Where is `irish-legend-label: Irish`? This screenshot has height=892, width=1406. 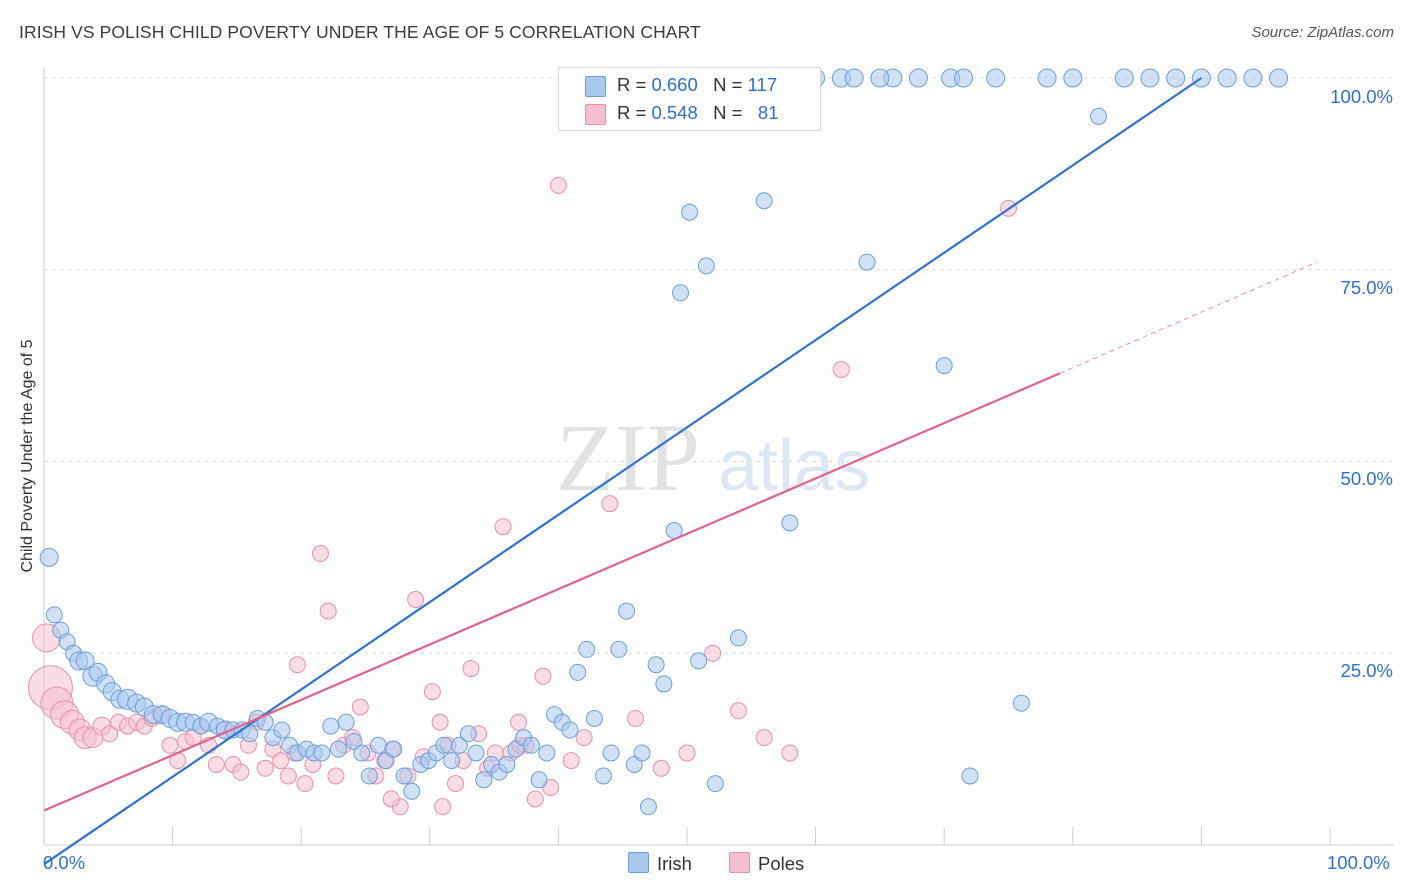
irish-legend-label: Irish is located at coordinates (674, 863).